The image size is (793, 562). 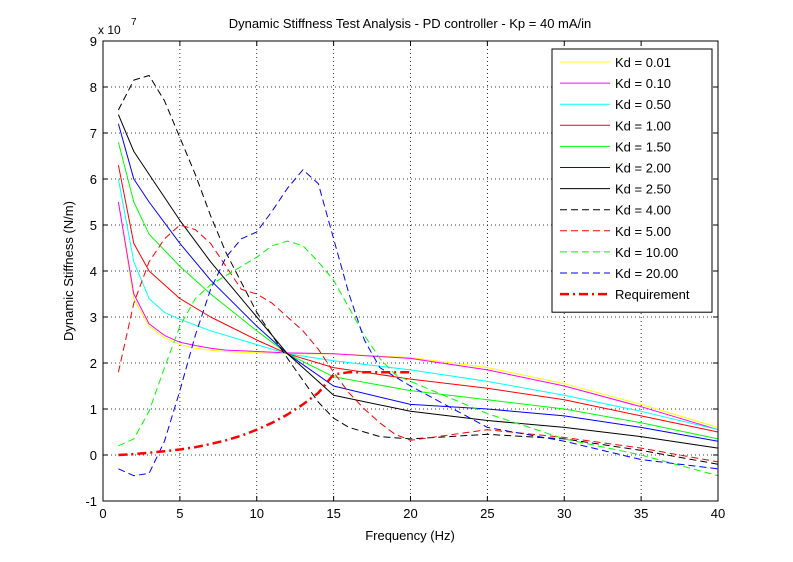 What do you see at coordinates (643, 189) in the screenshot?
I see `legend-label: Kd = 2.50` at bounding box center [643, 189].